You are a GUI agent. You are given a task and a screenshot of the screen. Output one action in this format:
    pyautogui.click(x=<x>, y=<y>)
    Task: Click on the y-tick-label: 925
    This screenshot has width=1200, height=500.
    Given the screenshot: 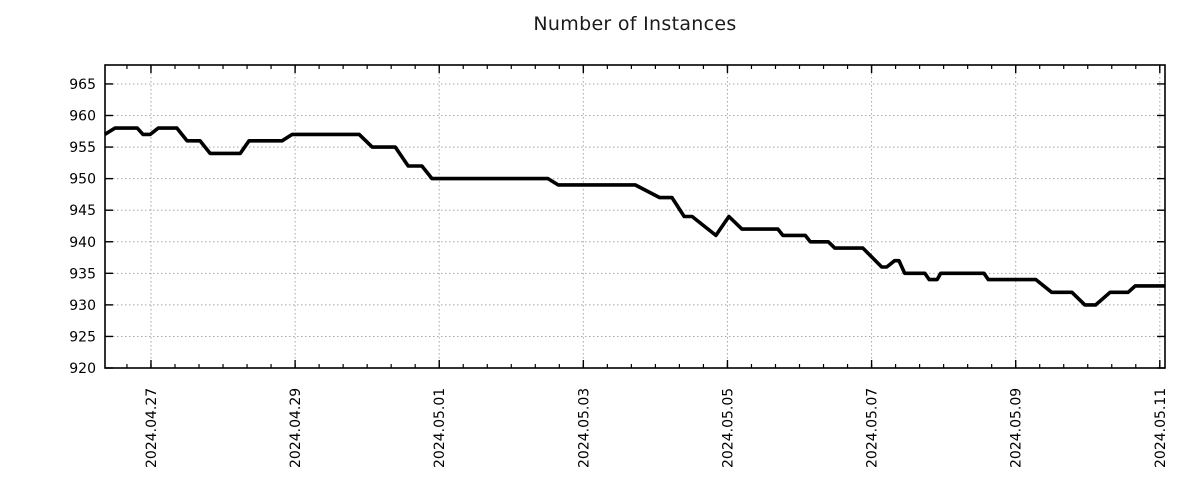 What is the action you would take?
    pyautogui.click(x=82, y=337)
    